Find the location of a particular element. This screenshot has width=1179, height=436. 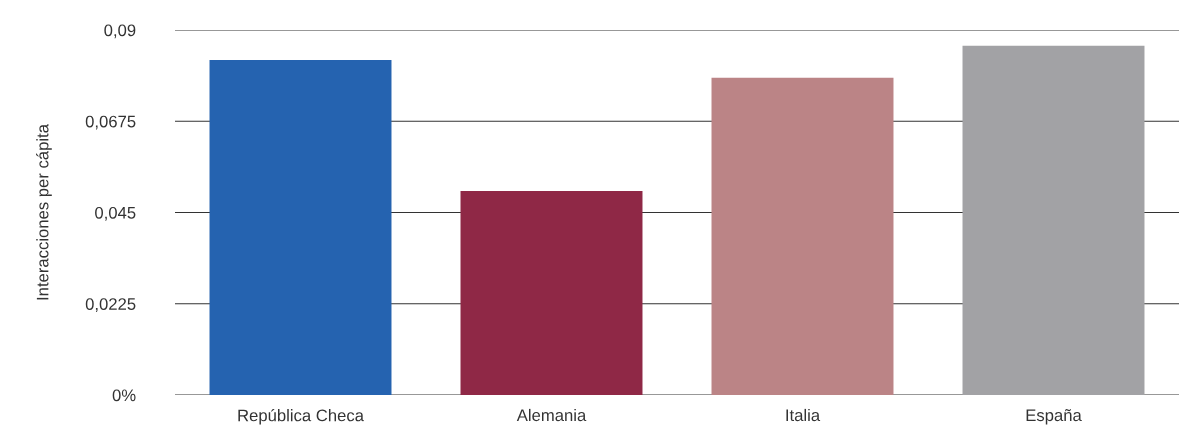

x-tick-label: República Checa is located at coordinates (301, 416).